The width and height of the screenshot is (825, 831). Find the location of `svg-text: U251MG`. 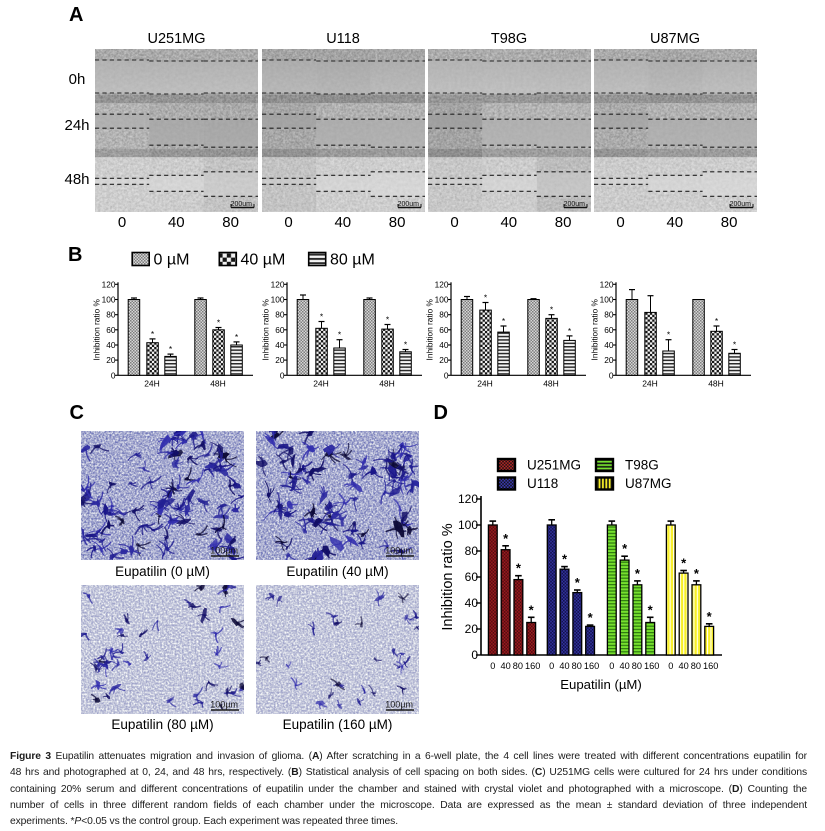

svg-text: U251MG is located at coordinates (554, 465).